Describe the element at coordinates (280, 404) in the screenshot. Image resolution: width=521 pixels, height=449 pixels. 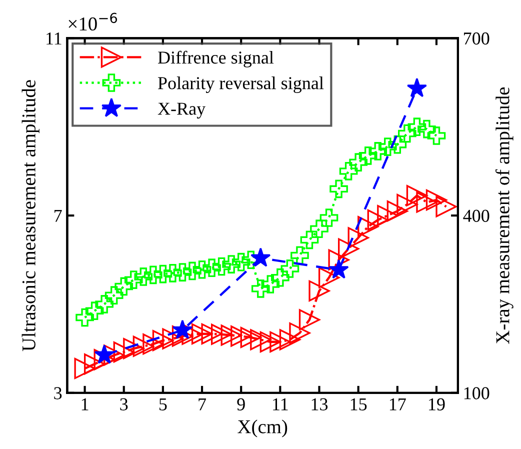
I see `x-tick-label: 11` at that location.